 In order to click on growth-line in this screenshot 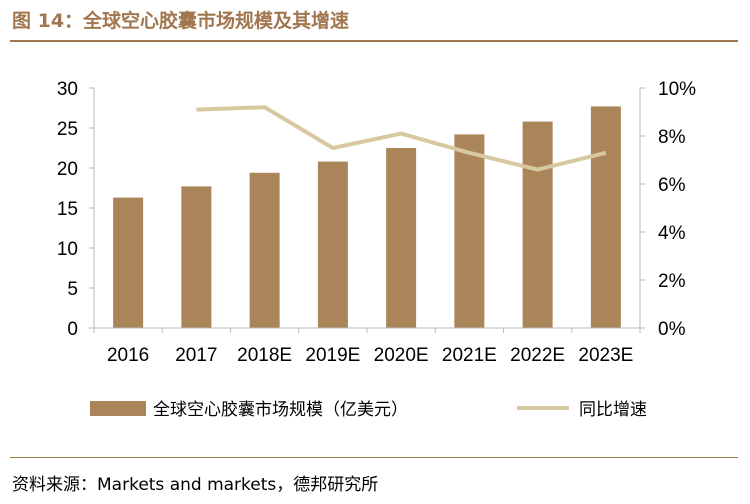, I will do `click(401, 138)`.